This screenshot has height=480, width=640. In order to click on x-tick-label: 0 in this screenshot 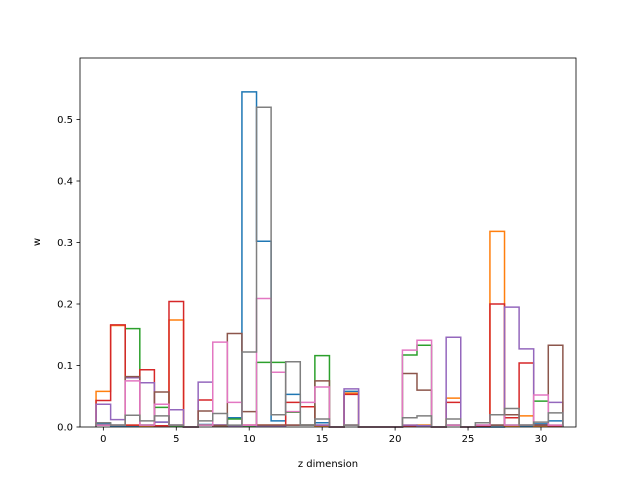, I will do `click(103, 439)`.